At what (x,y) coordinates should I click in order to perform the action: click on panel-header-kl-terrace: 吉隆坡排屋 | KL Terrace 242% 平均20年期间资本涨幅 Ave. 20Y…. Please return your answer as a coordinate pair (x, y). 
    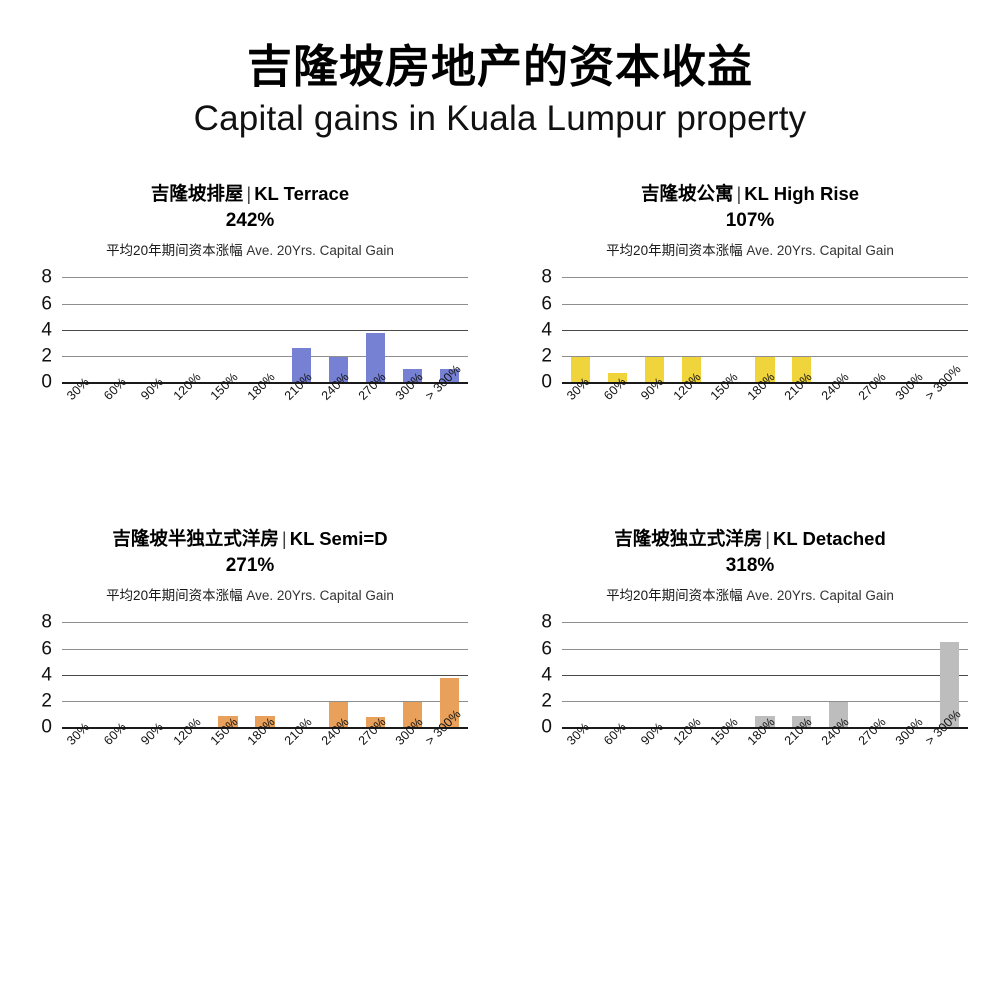
    Looking at the image, I should click on (250, 220).